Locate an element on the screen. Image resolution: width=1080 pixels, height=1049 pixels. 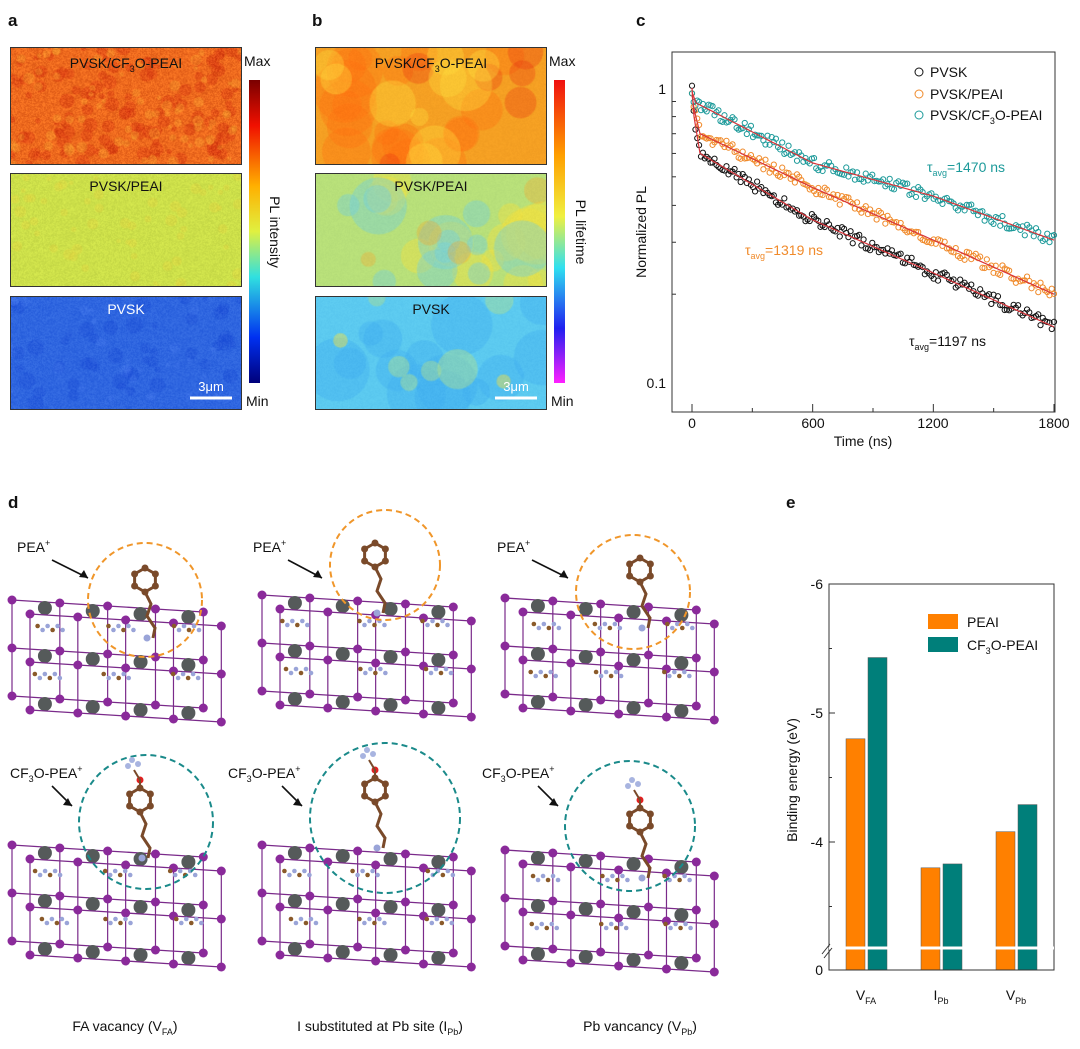
legend-label: PVSK/CF3O-PEAI is located at coordinates (986, 116).